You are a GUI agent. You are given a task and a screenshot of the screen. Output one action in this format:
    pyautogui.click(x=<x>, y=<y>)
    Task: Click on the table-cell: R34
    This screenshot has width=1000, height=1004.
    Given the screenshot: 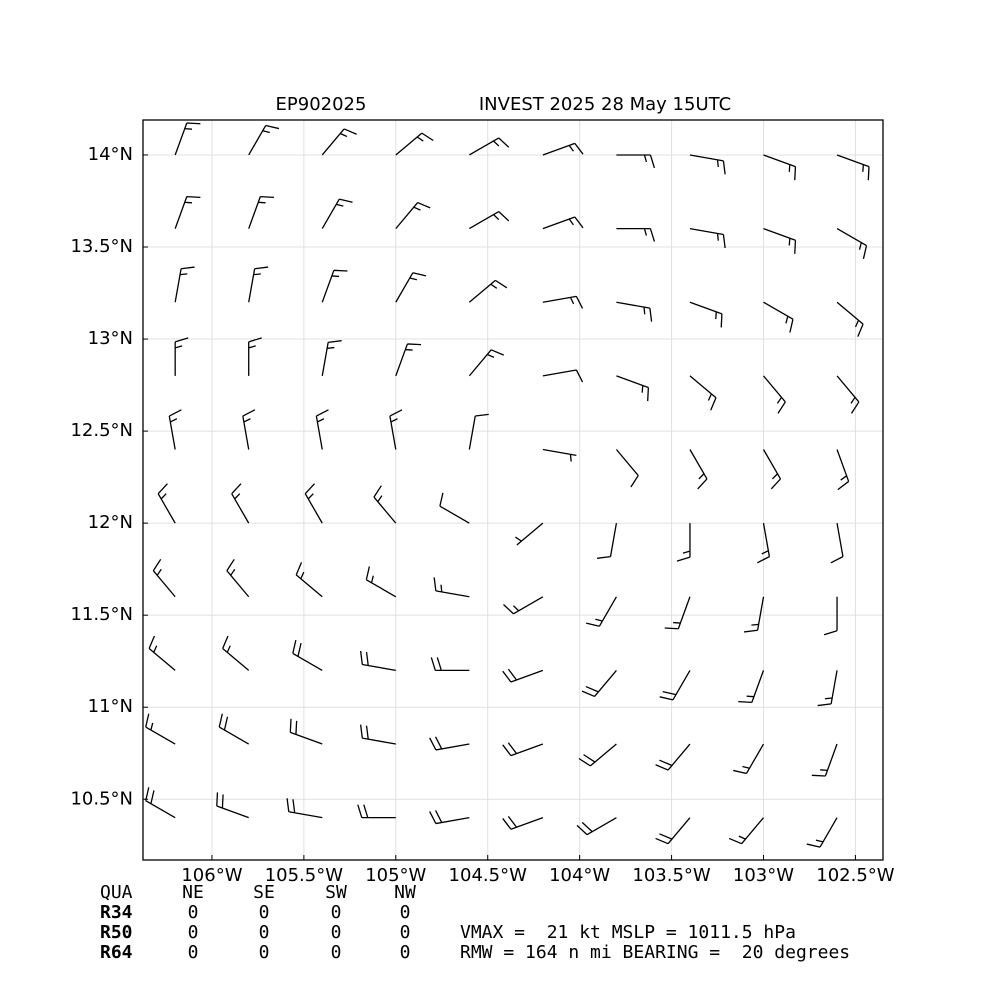 What is the action you would take?
    pyautogui.click(x=116, y=912)
    